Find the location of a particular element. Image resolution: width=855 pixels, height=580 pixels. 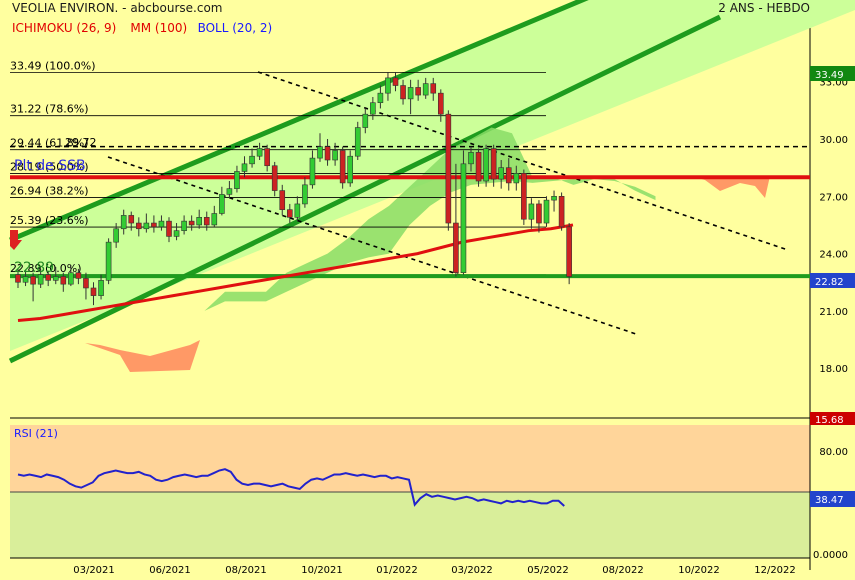

rsi-tick-label: 0.0000 is located at coordinates (830, 555).